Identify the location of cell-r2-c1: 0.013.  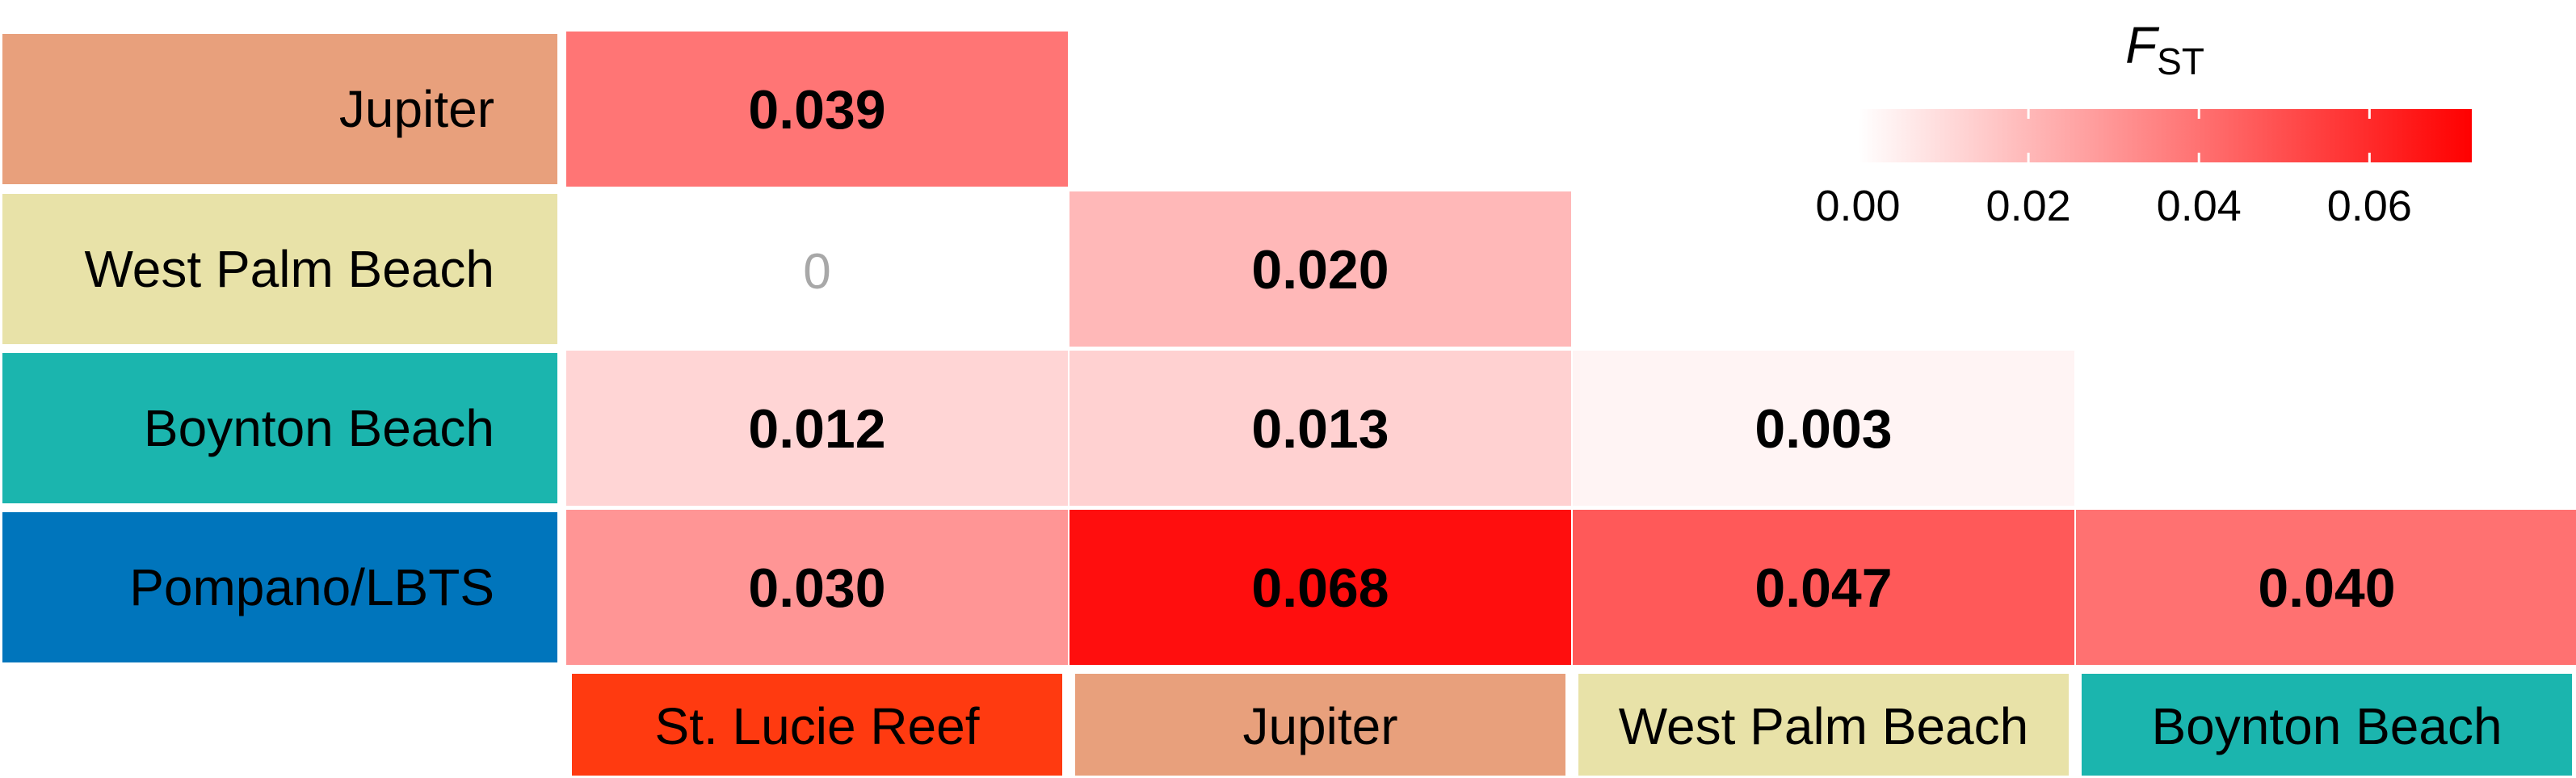
(1320, 428).